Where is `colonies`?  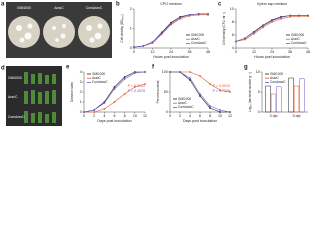
colonies is located at coordinates (59, 33).